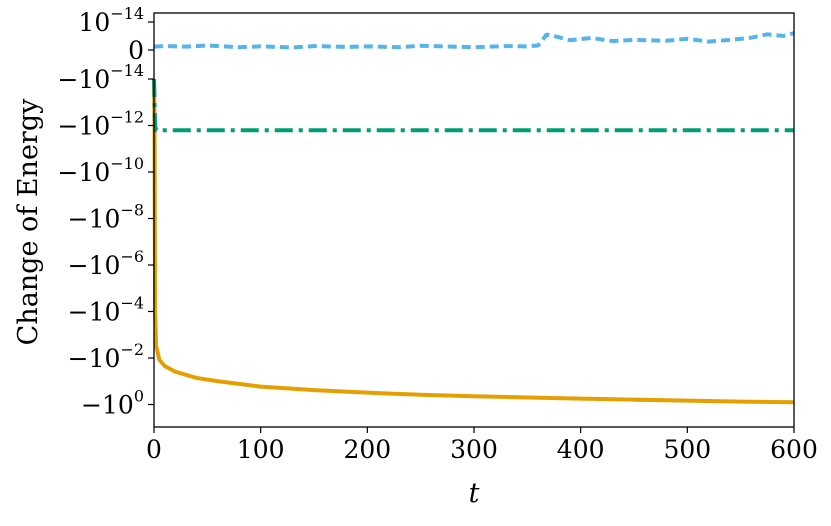 The height and width of the screenshot is (526, 831). Describe the element at coordinates (28, 221) in the screenshot. I see `y-axis-label: Change of Energy` at that location.